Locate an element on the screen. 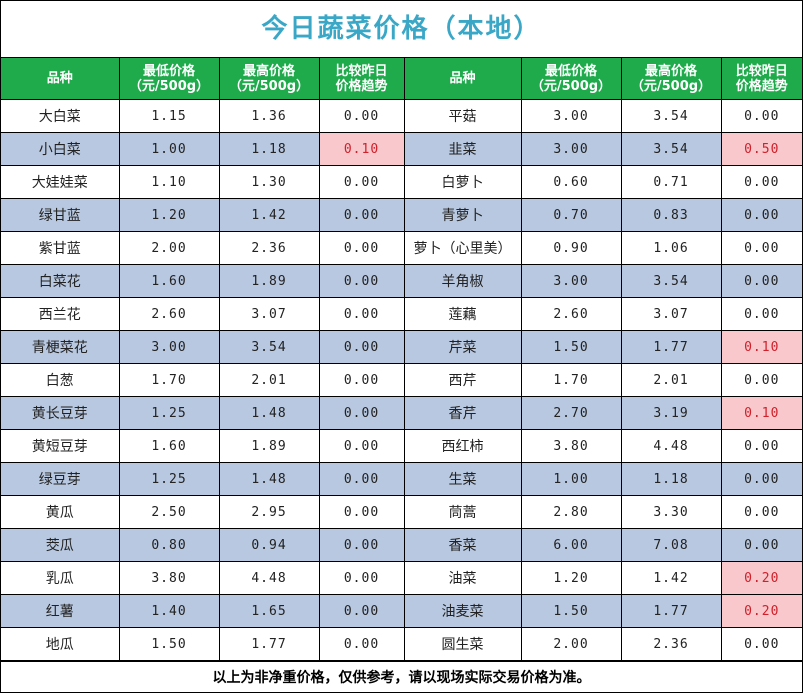 This screenshot has height=694, width=803. cell-high-price: 3.30 is located at coordinates (671, 512).